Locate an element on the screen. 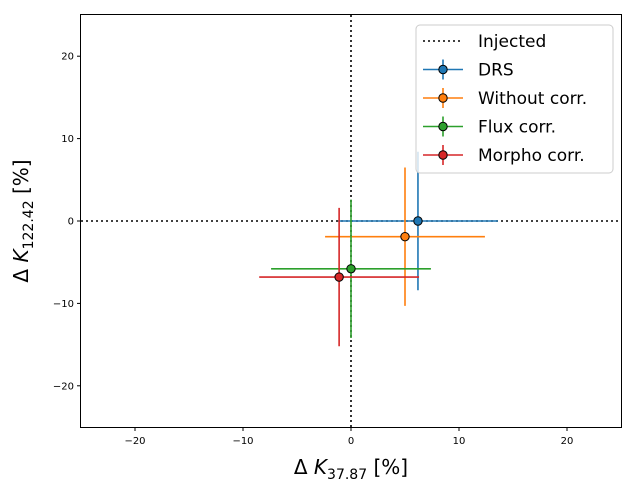 This screenshot has height=480, width=640. x-axis-ticks: −20 −10 0 10 20 is located at coordinates (348, 437).